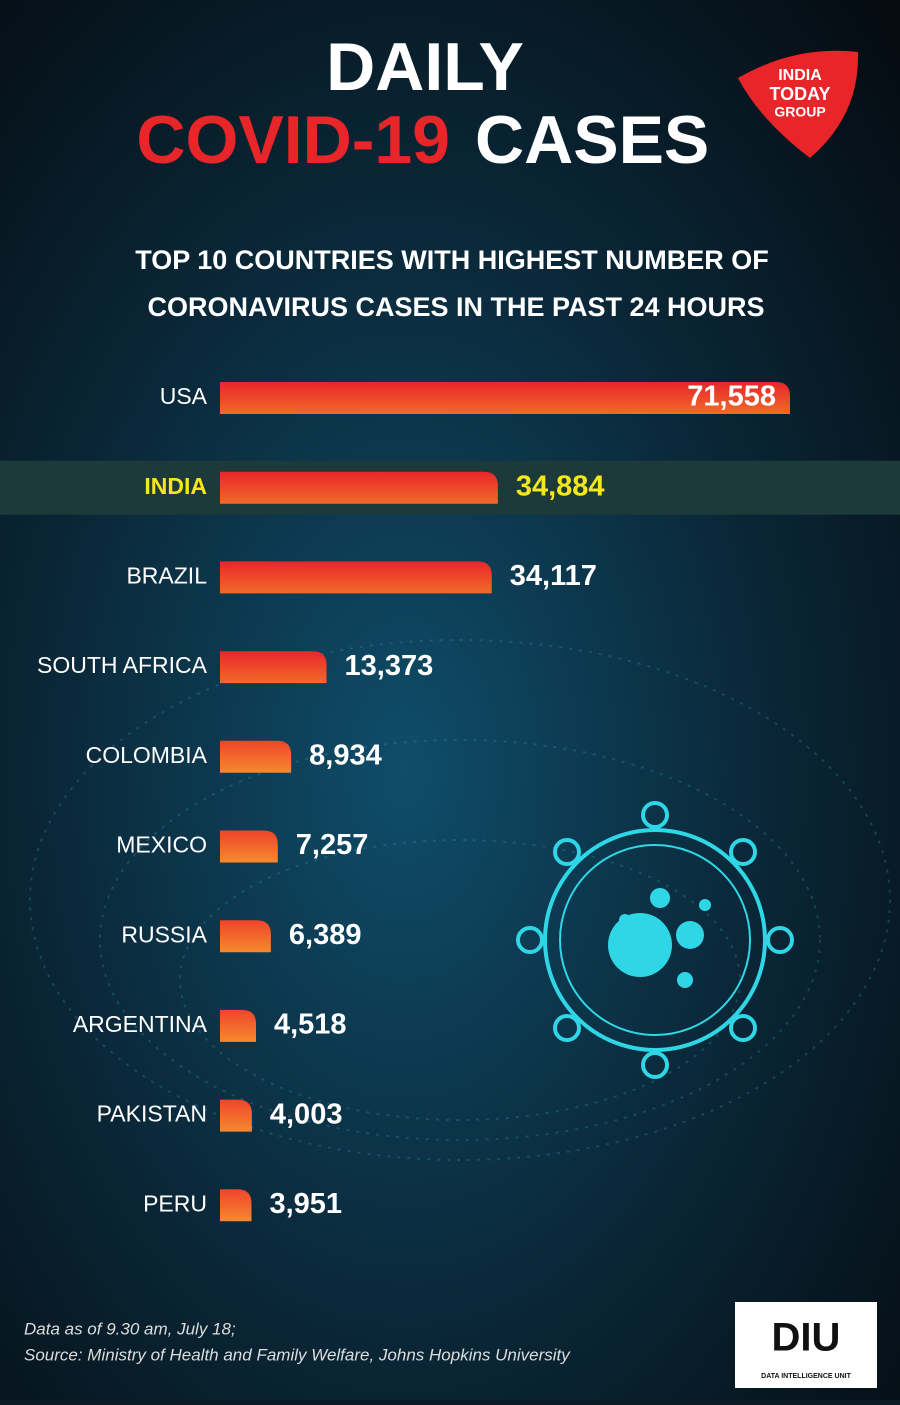 Image resolution: width=900 pixels, height=1405 pixels. What do you see at coordinates (164, 934) in the screenshot?
I see `category-label: RUSSIA` at bounding box center [164, 934].